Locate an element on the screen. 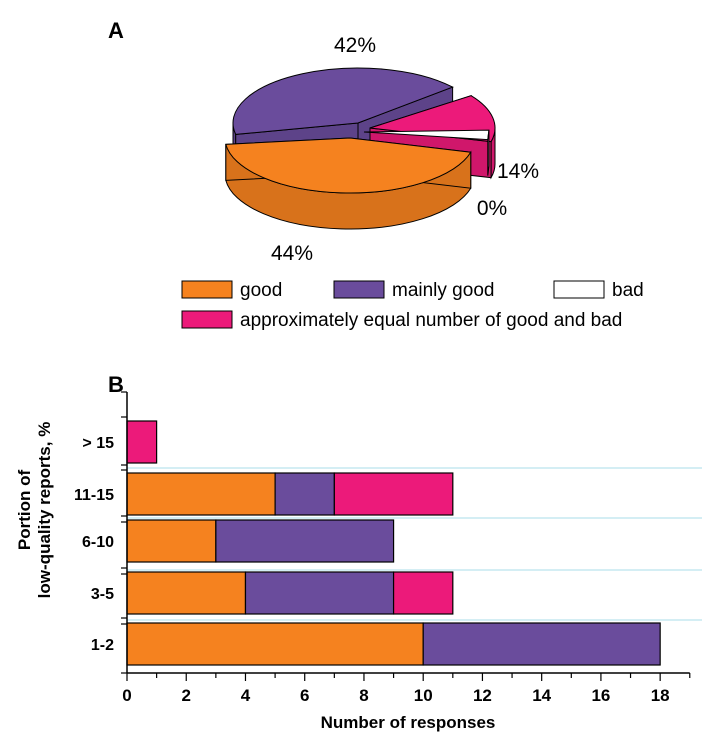  pie-label-equal: 14% is located at coordinates (518, 171).